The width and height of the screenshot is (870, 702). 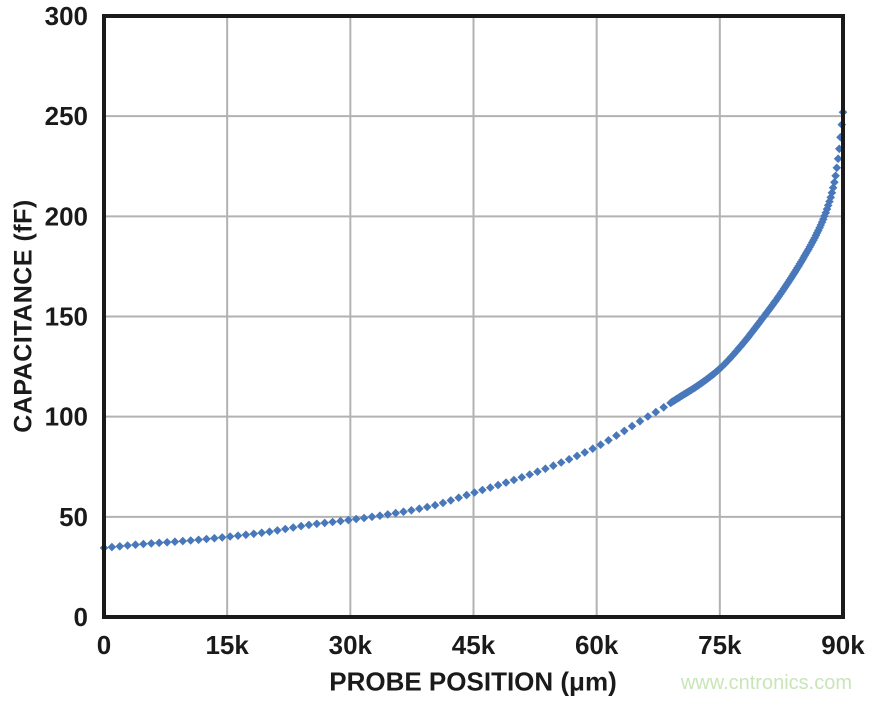 I want to click on x-tick-label: 60k, so click(x=597, y=645).